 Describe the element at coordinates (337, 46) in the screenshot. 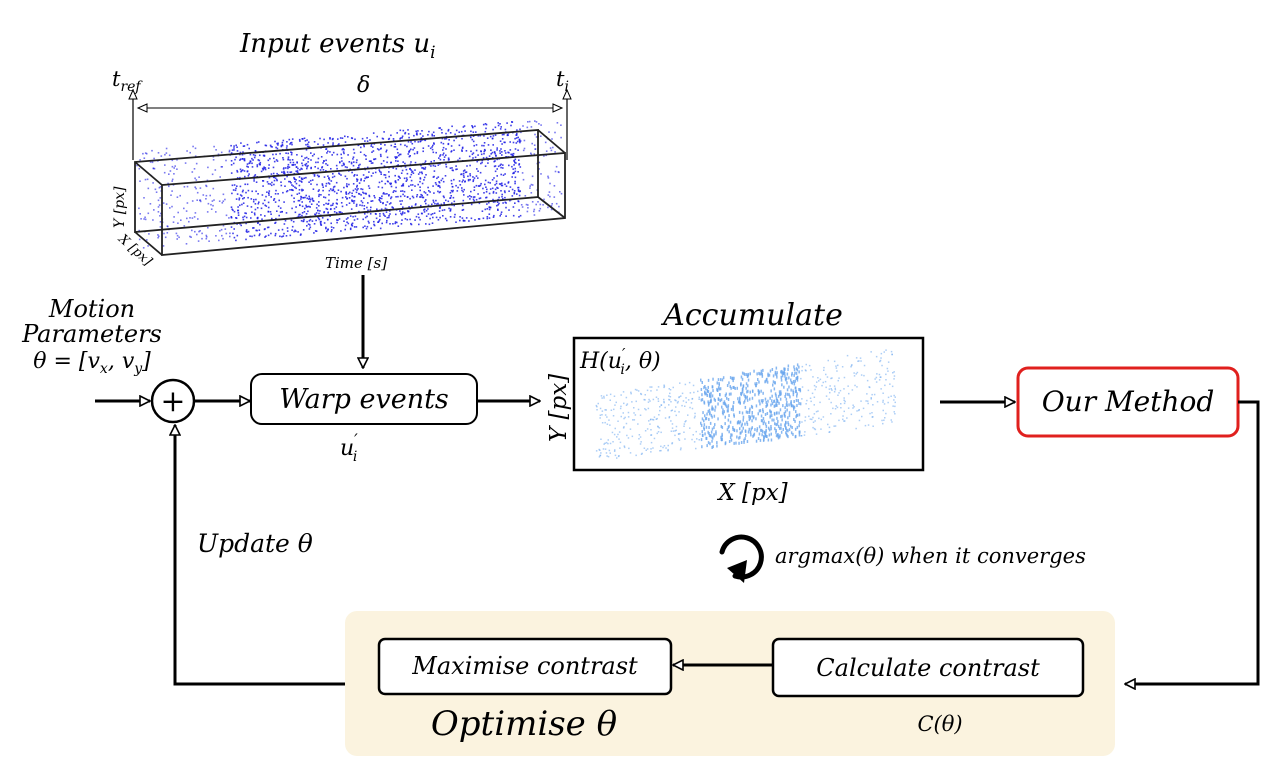

I see `input-events-title: Input events ui` at that location.